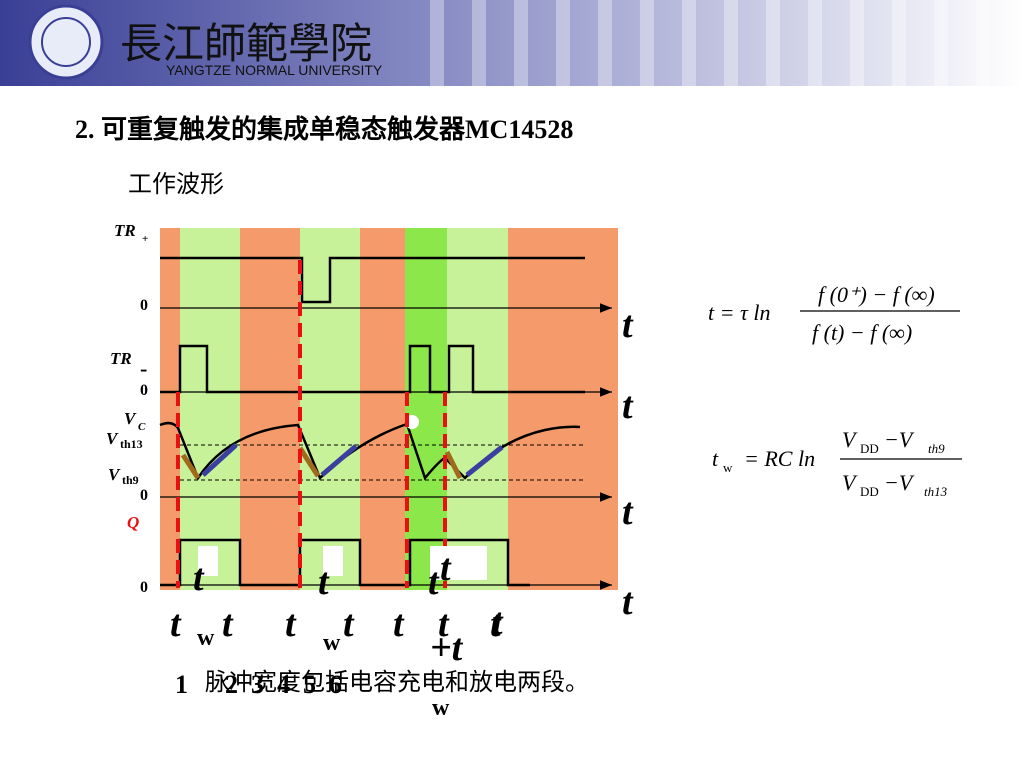 This screenshot has width=1024, height=768. What do you see at coordinates (862, 332) in the screenshot?
I see `formula-denominator: f (t) − f (∞)` at bounding box center [862, 332].